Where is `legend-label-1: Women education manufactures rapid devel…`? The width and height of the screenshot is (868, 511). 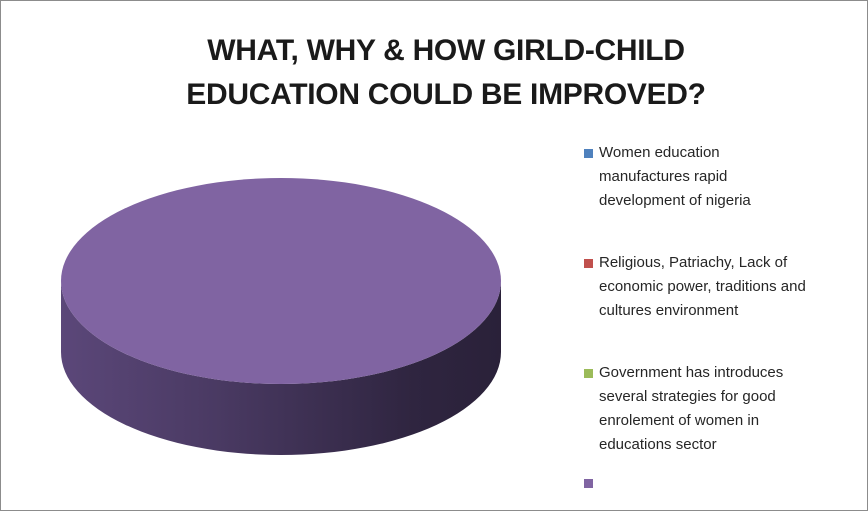
legend-label-1: Women education manufactures rapid devel… is located at coordinates (675, 176).